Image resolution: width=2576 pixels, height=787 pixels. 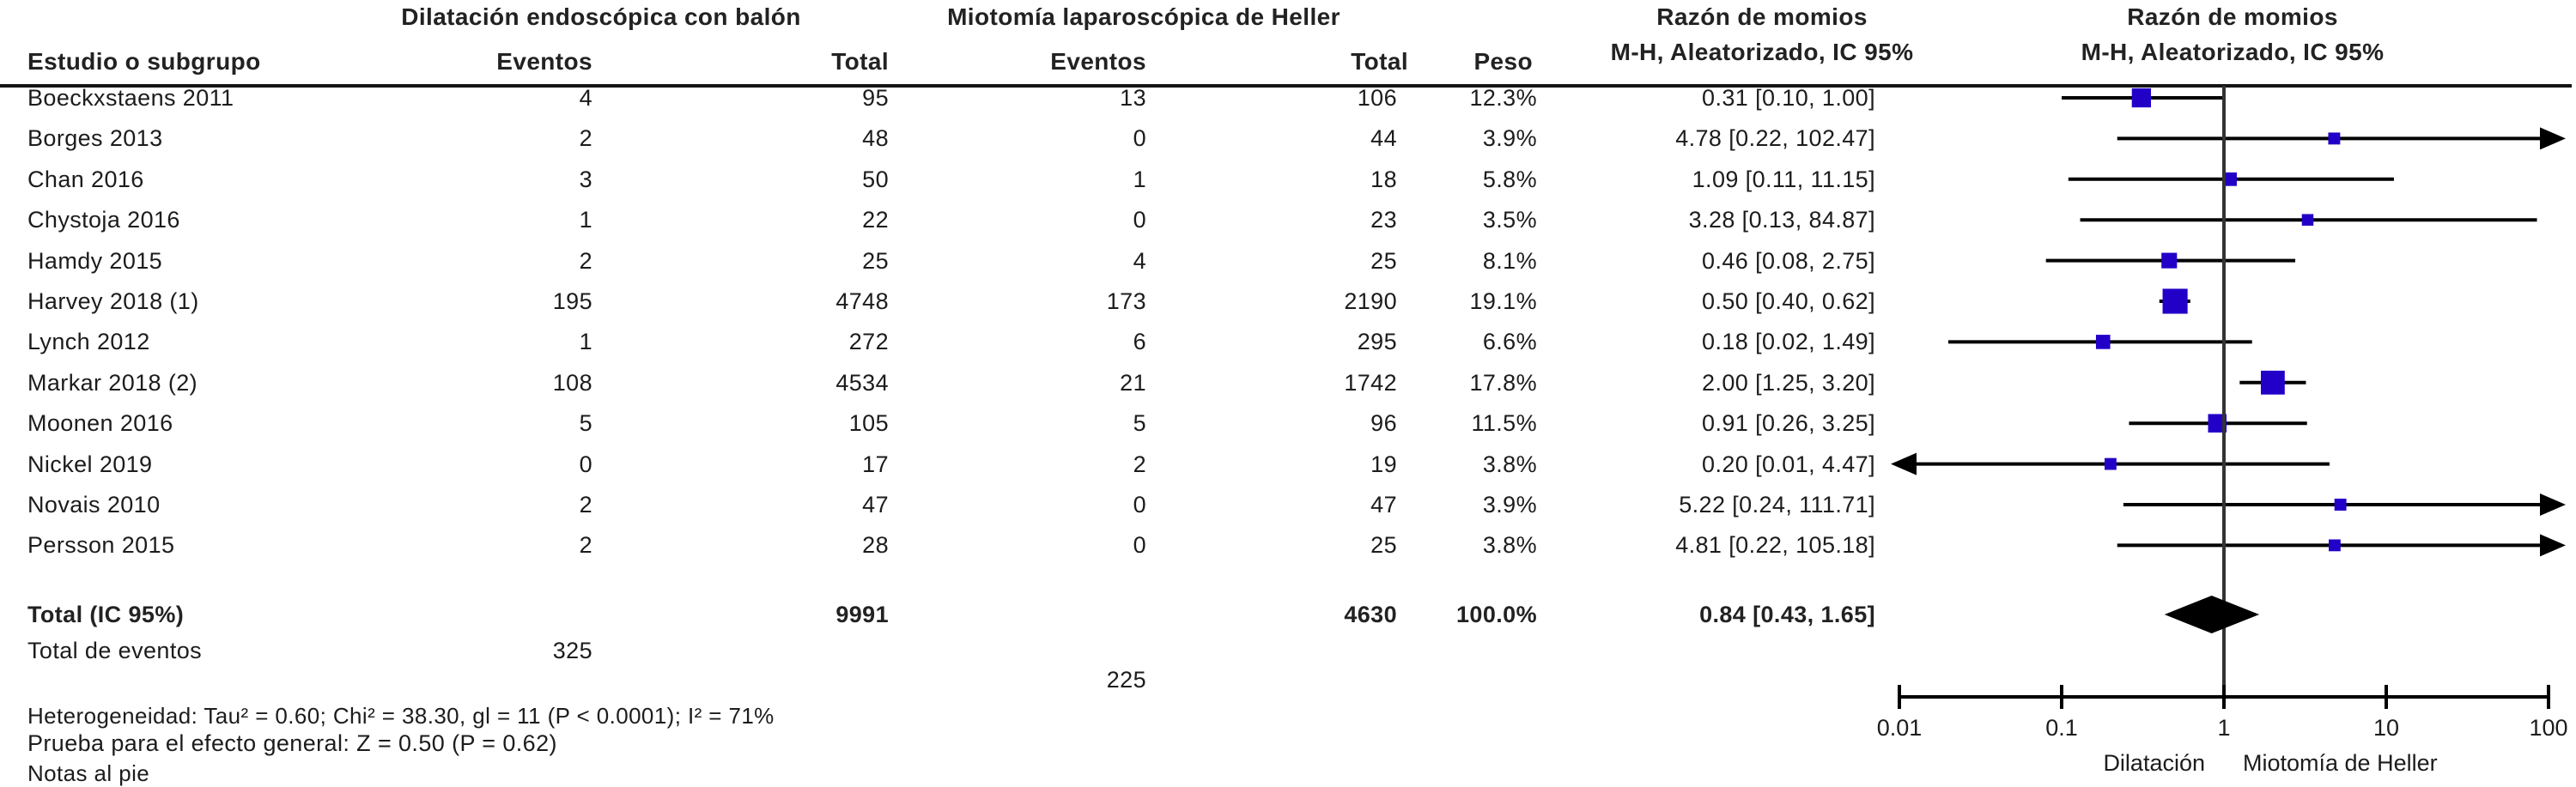 What do you see at coordinates (1377, 341) in the screenshot?
I see `total-2-value: 295` at bounding box center [1377, 341].